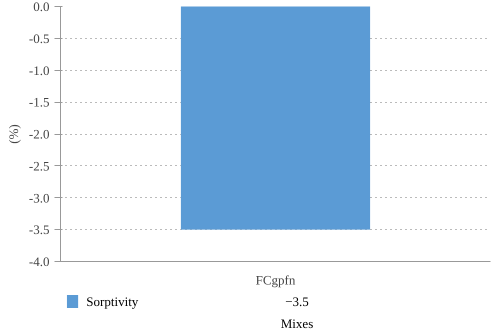 This screenshot has height=333, width=500. I want to click on x-axis-title: Mixes, so click(297, 323).